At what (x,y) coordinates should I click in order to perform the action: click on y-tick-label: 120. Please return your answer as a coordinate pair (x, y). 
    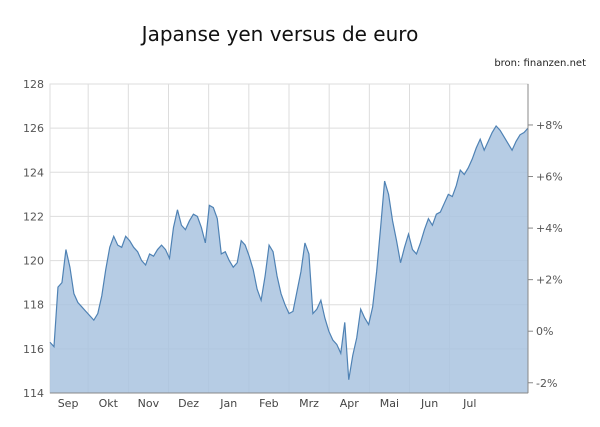
    Looking at the image, I should click on (33, 261).